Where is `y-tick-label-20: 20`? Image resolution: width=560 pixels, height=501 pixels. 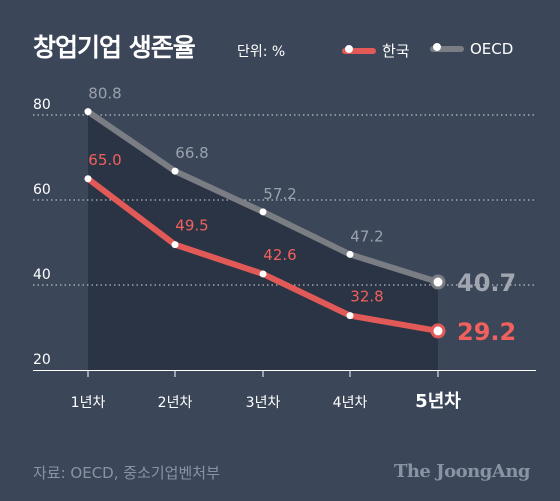
y-tick-label-20: 20 is located at coordinates (42, 360).